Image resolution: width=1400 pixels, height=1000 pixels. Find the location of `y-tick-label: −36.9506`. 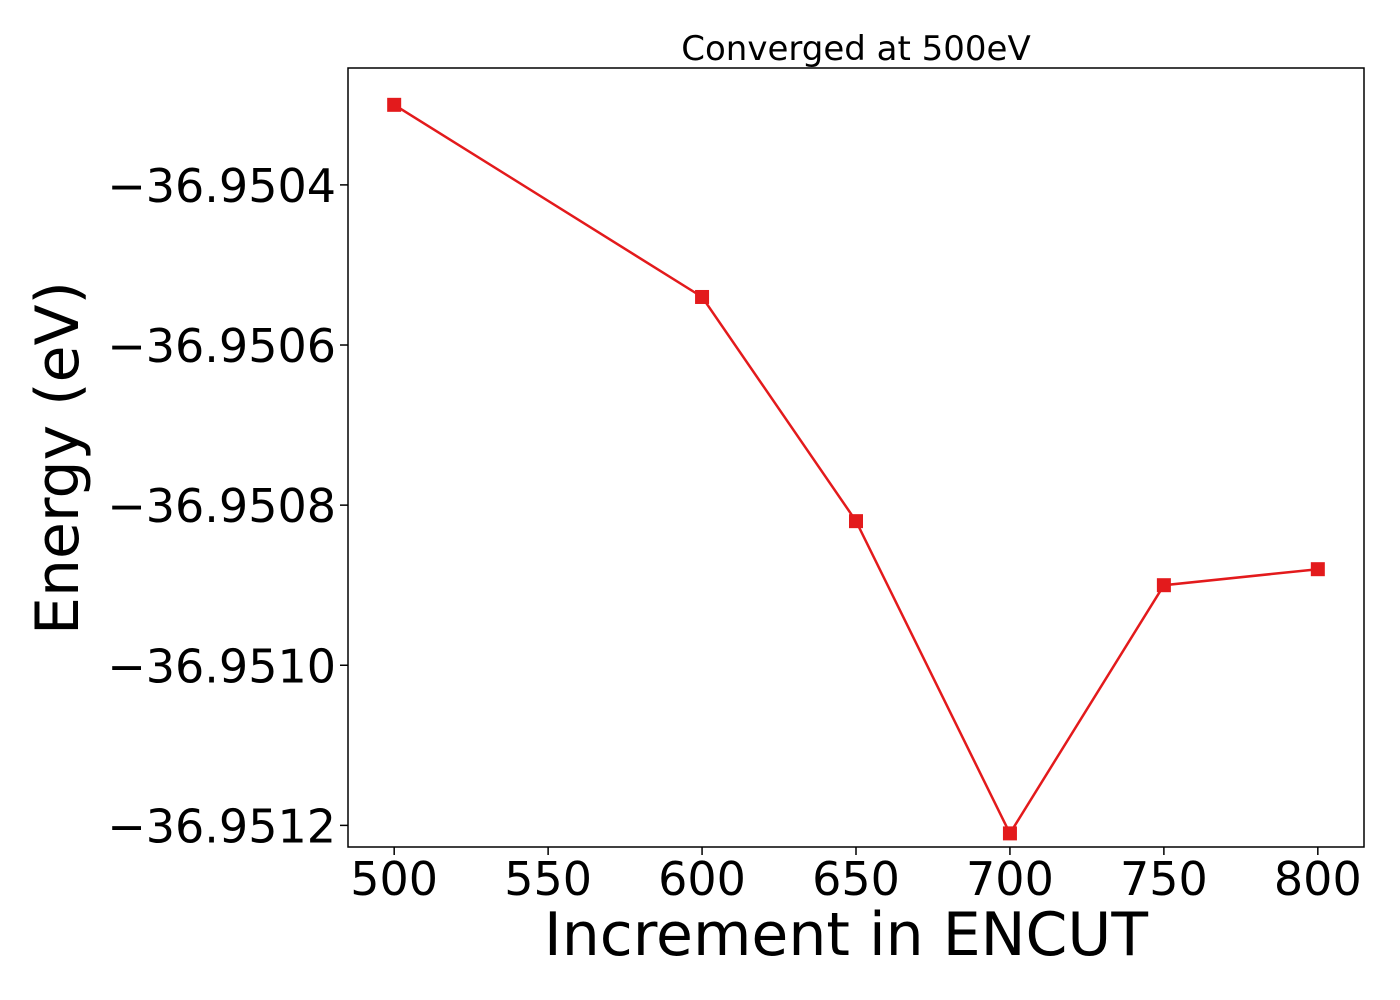

y-tick-label: −36.9506 is located at coordinates (221, 346).